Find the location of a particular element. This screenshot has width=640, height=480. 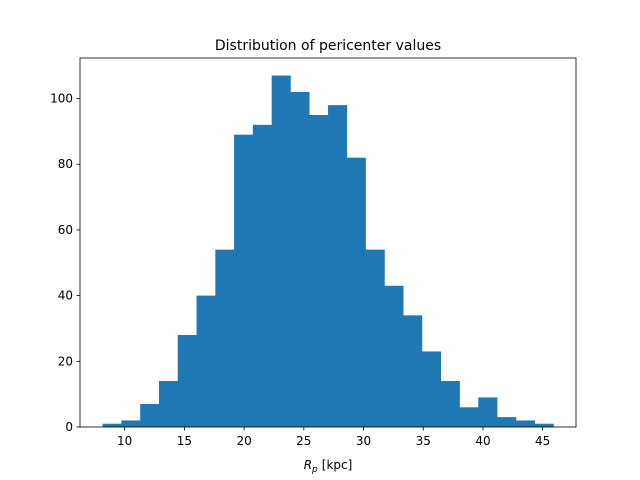

x-tick-label: 25 is located at coordinates (303, 441).